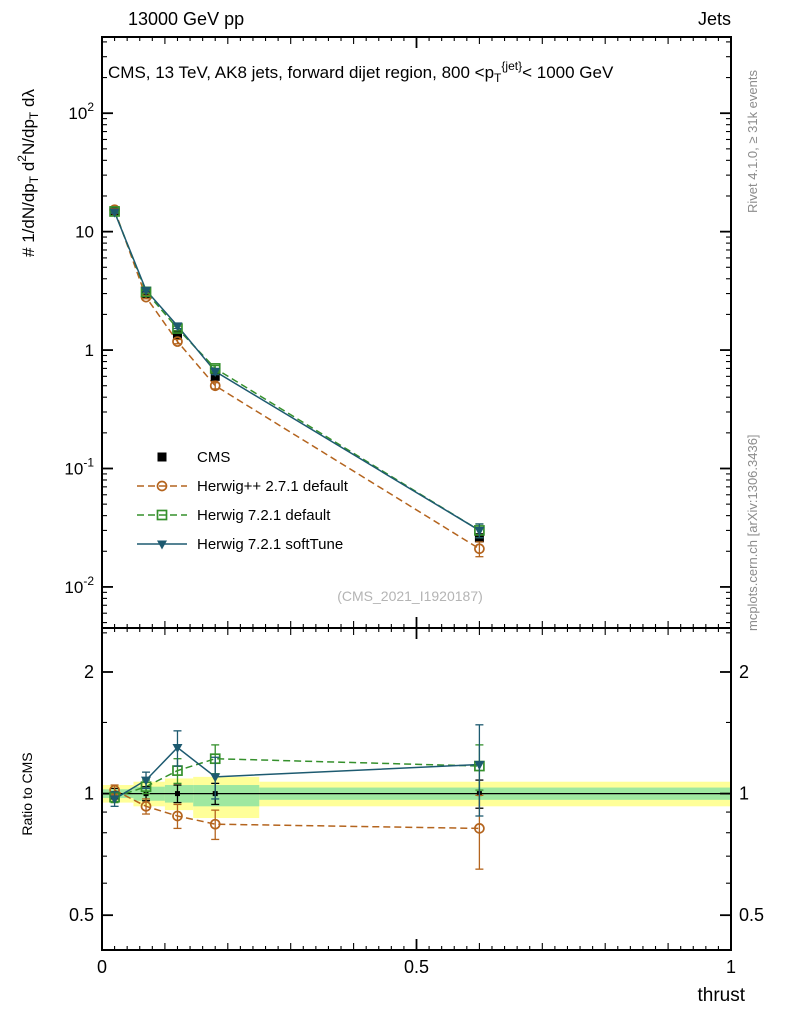 The height and width of the screenshot is (1024, 786). What do you see at coordinates (193, 457) in the screenshot?
I see `legend-item-cms: CMS` at bounding box center [193, 457].